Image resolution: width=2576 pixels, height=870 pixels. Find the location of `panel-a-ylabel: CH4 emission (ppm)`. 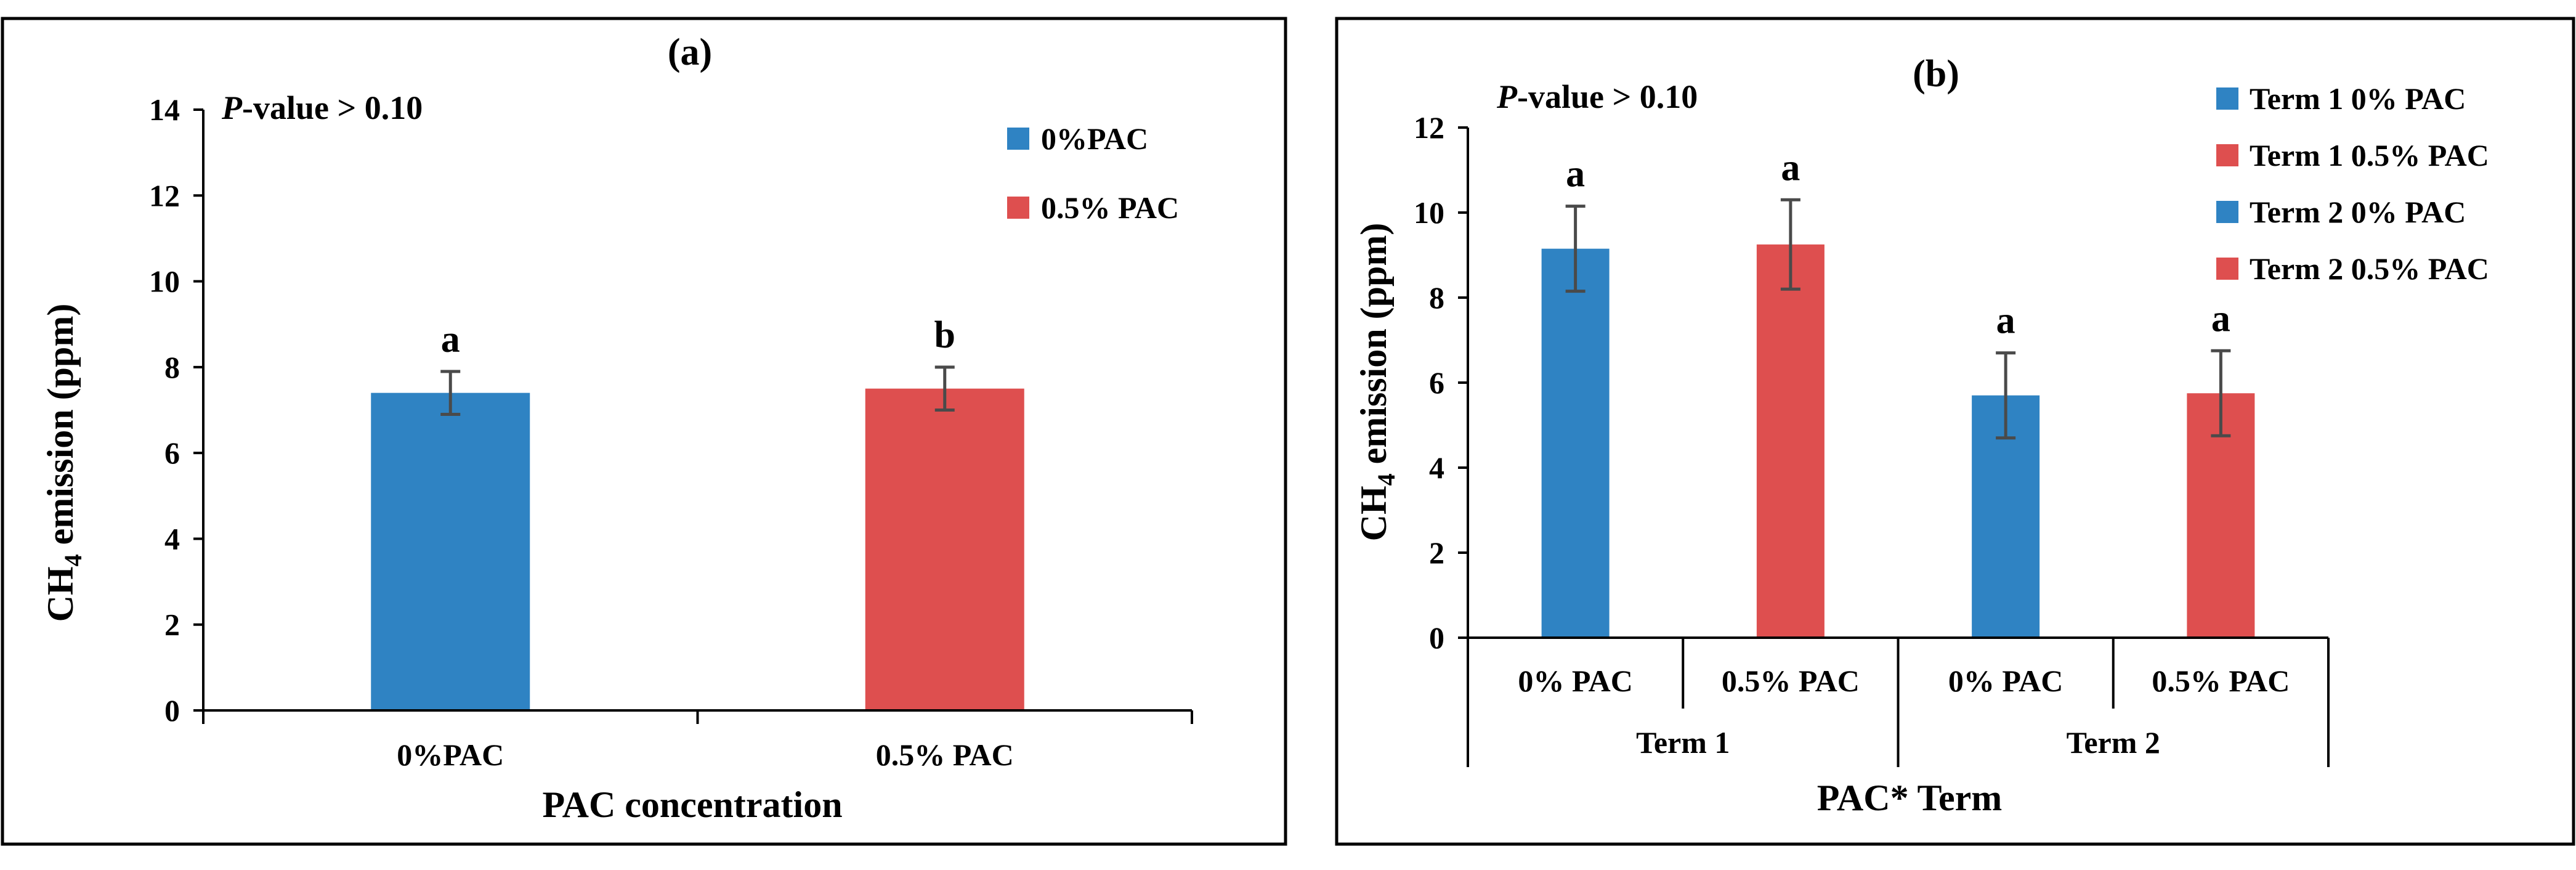

panel-a-ylabel: CH4 emission (ppm) is located at coordinates (63, 463).